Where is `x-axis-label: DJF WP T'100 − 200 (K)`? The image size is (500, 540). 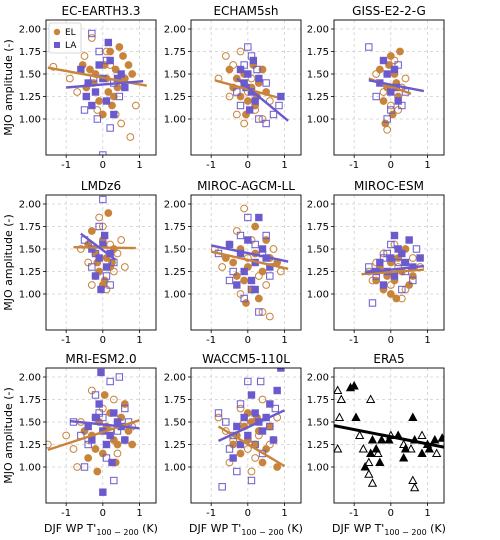 x-axis-label: DJF WP T'100 − 200 (K) is located at coordinates (101, 529).